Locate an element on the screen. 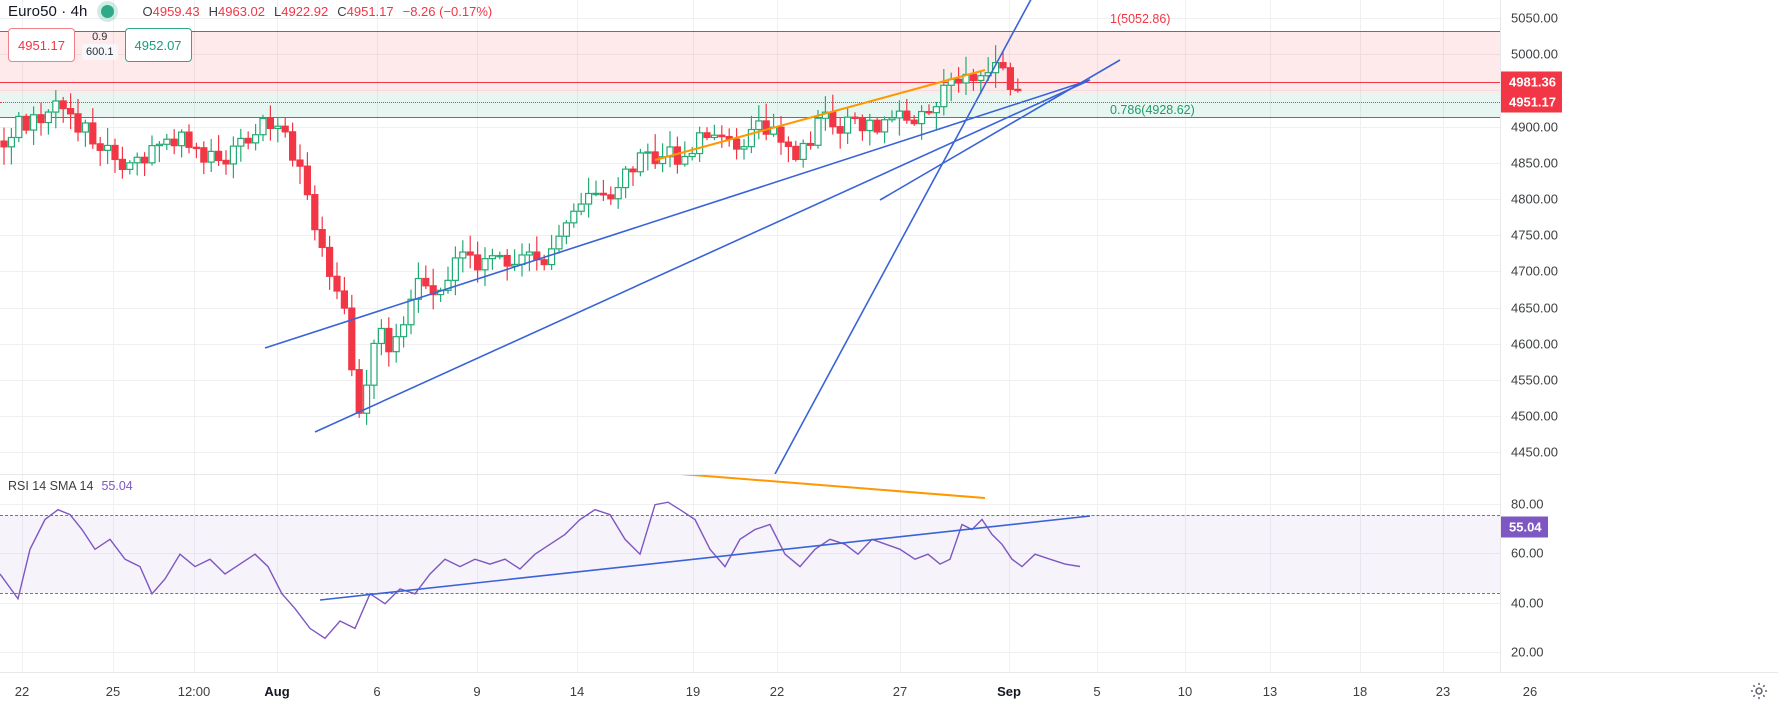  bid-price: 4951.17 is located at coordinates (41, 45).